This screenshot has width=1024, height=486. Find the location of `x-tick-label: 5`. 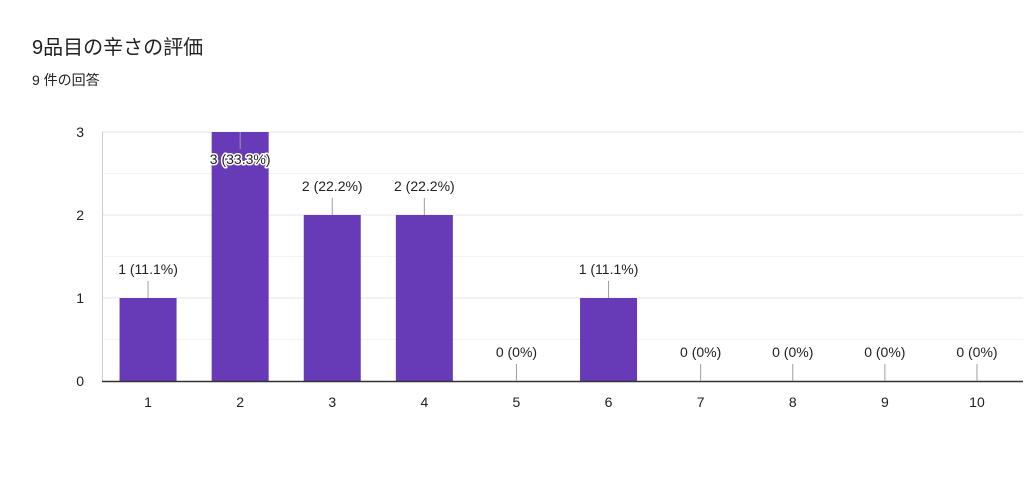

x-tick-label: 5 is located at coordinates (517, 402).